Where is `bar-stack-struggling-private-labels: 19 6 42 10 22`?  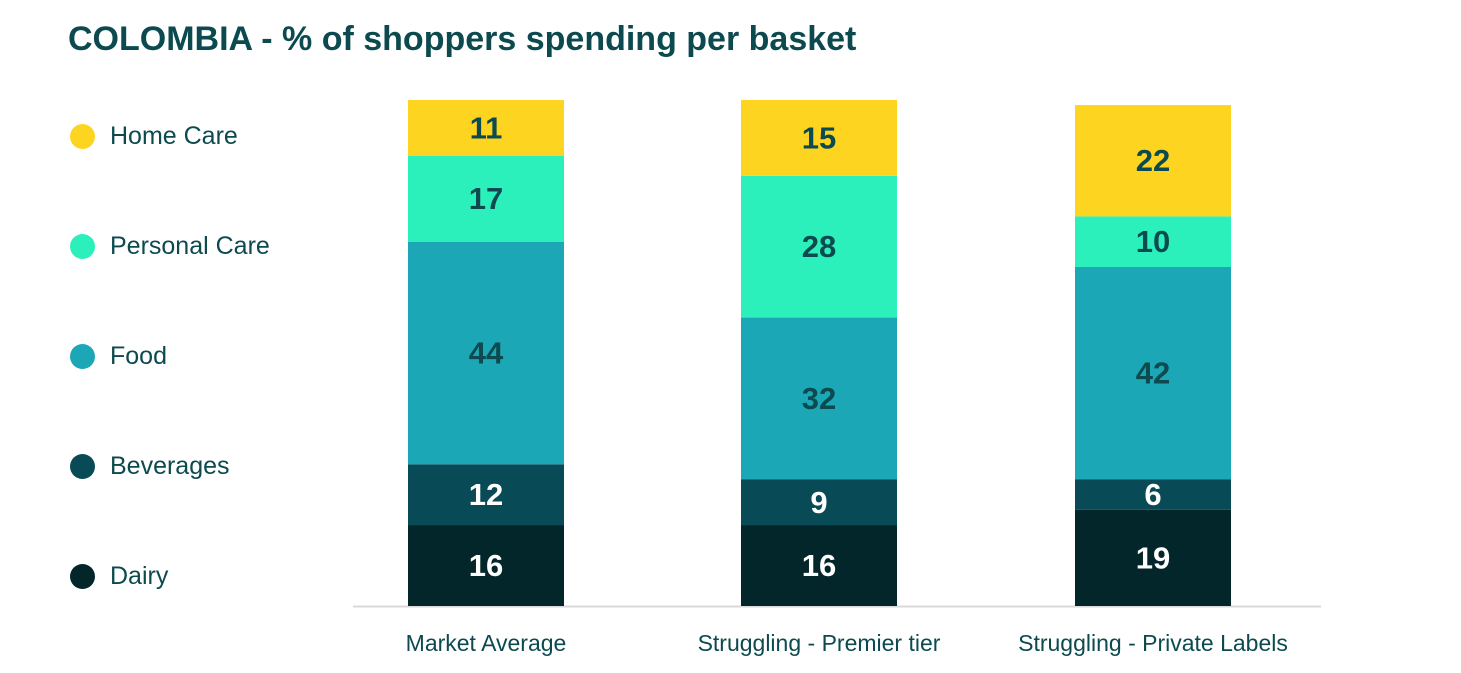 bar-stack-struggling-private-labels: 19 6 42 10 22 is located at coordinates (1153, 355).